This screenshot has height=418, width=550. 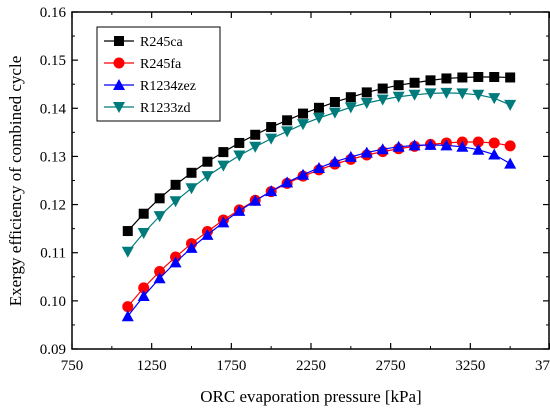 I want to click on x-tick-label: 2750, so click(x=391, y=366).